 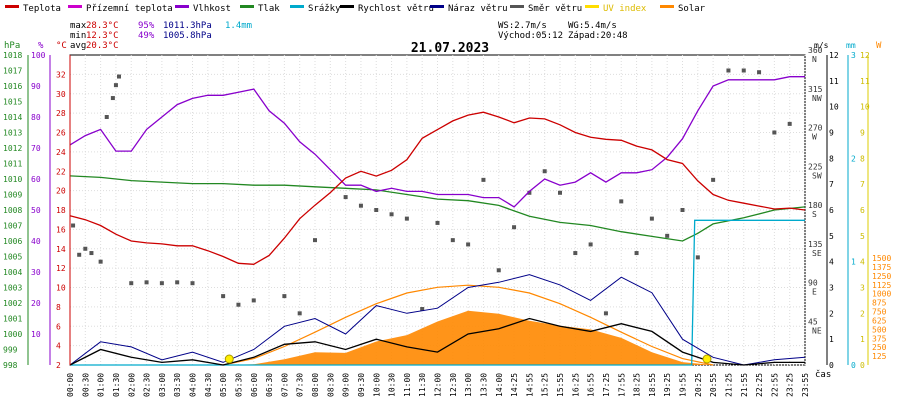 What do you see at coordinates (187, 36) in the screenshot?
I see `stat-min-pressure: 1005.8hPa` at bounding box center [187, 36].